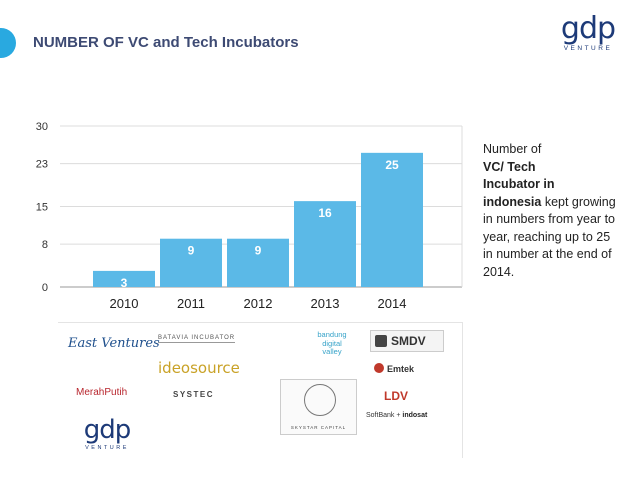 The image size is (638, 479). I want to click on emtek-text: Emtek, so click(401, 369).